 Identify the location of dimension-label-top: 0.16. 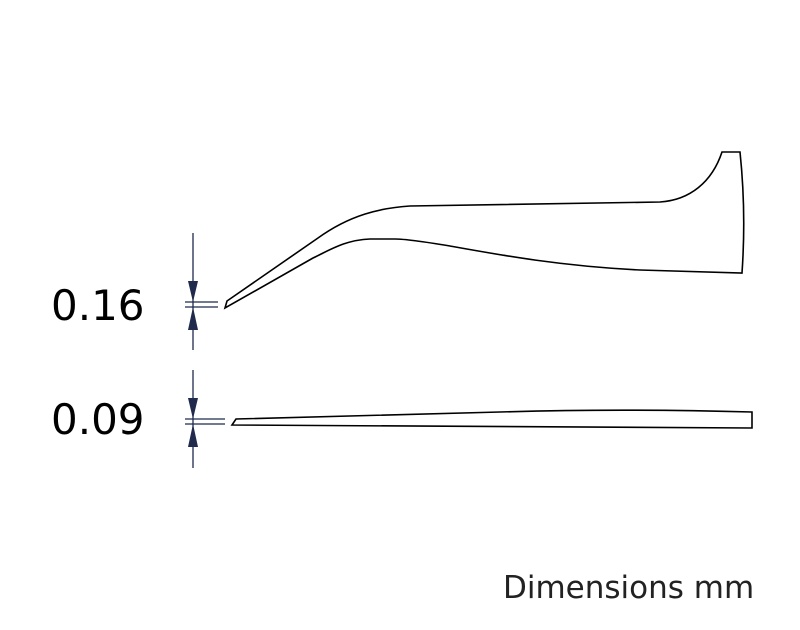
(98, 305).